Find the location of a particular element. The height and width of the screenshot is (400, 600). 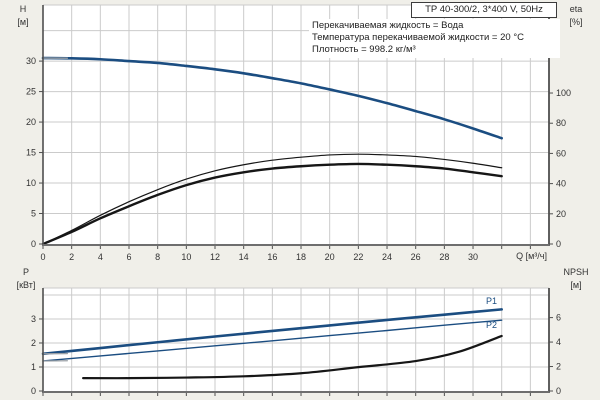

info-line-fluid: Перекачиваемая жидкость = Вода is located at coordinates (388, 25).